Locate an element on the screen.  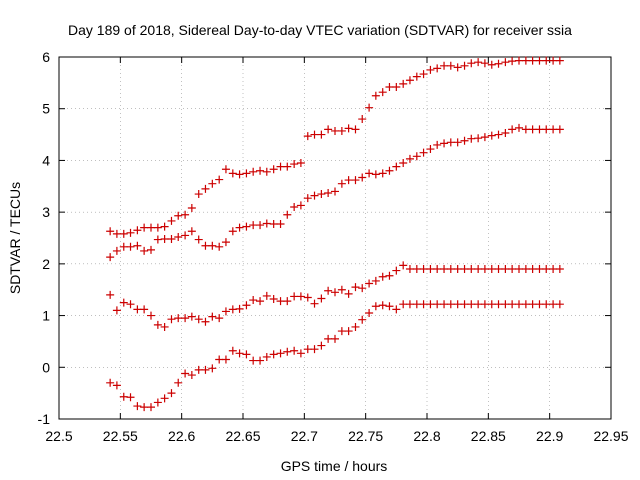
y-tick-label: -1 is located at coordinates (44, 419).